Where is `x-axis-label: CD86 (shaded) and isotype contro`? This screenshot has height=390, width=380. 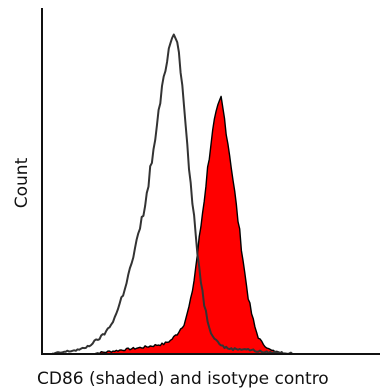 x-axis-label: CD86 (shaded) and isotype contro is located at coordinates (183, 379).